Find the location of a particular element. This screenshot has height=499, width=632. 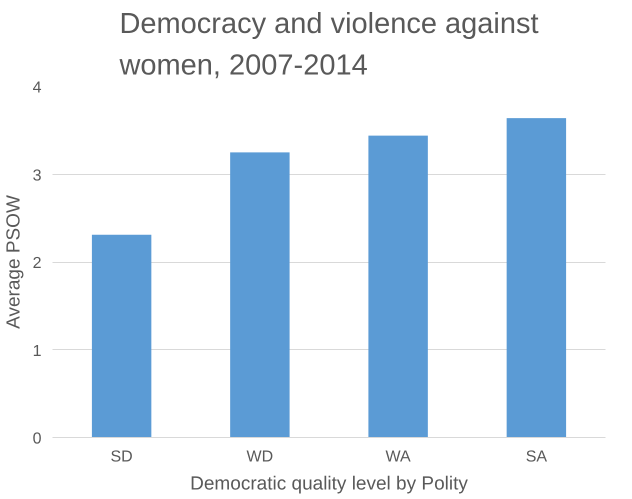

y-tick-label: 0 is located at coordinates (37, 439).